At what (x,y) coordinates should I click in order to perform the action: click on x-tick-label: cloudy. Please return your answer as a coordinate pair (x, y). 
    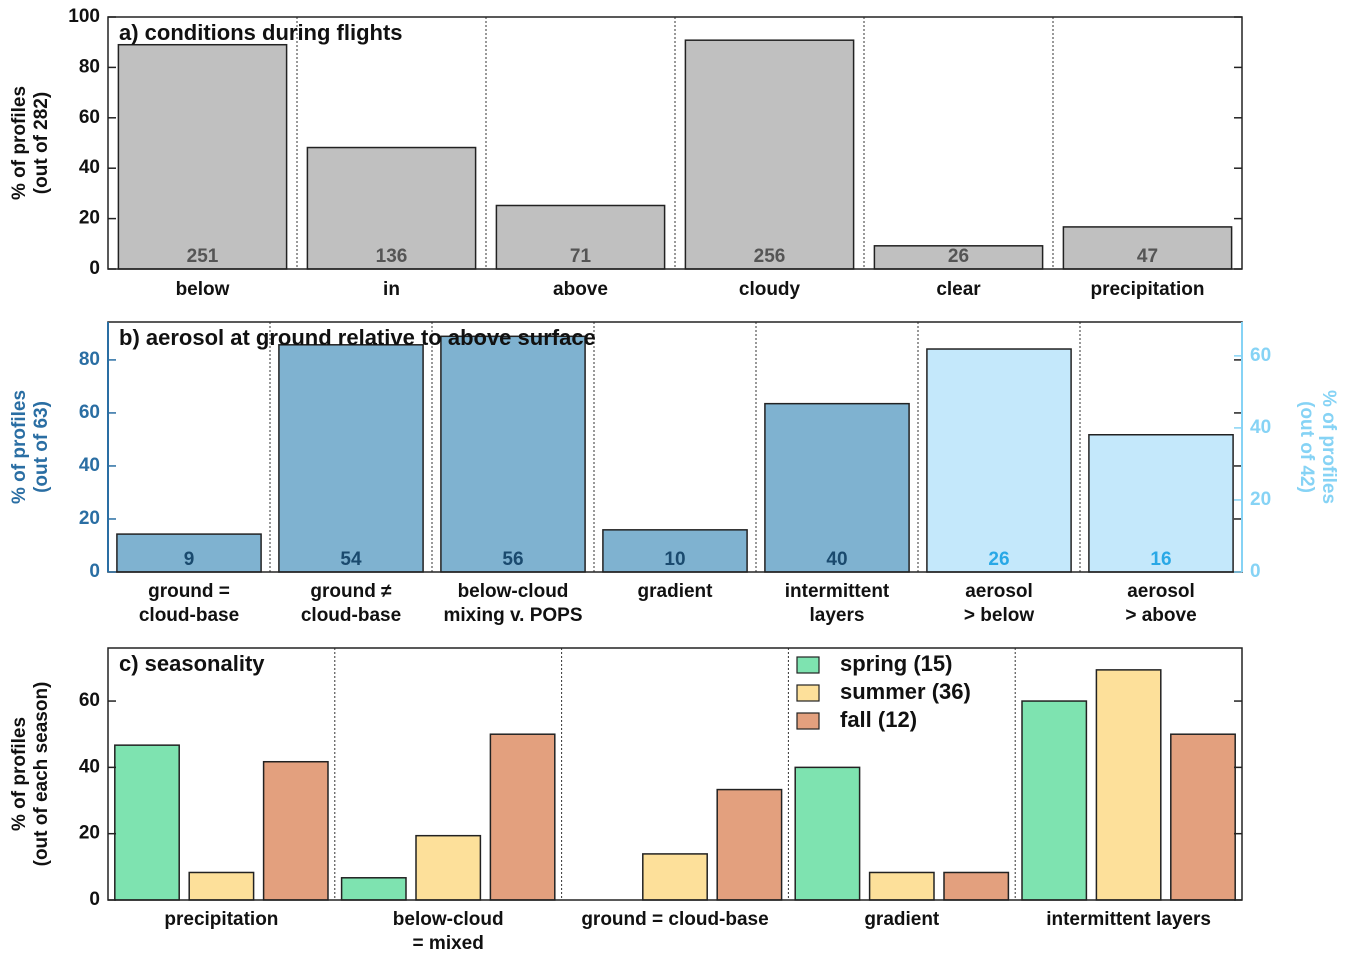
    Looking at the image, I should click on (770, 289).